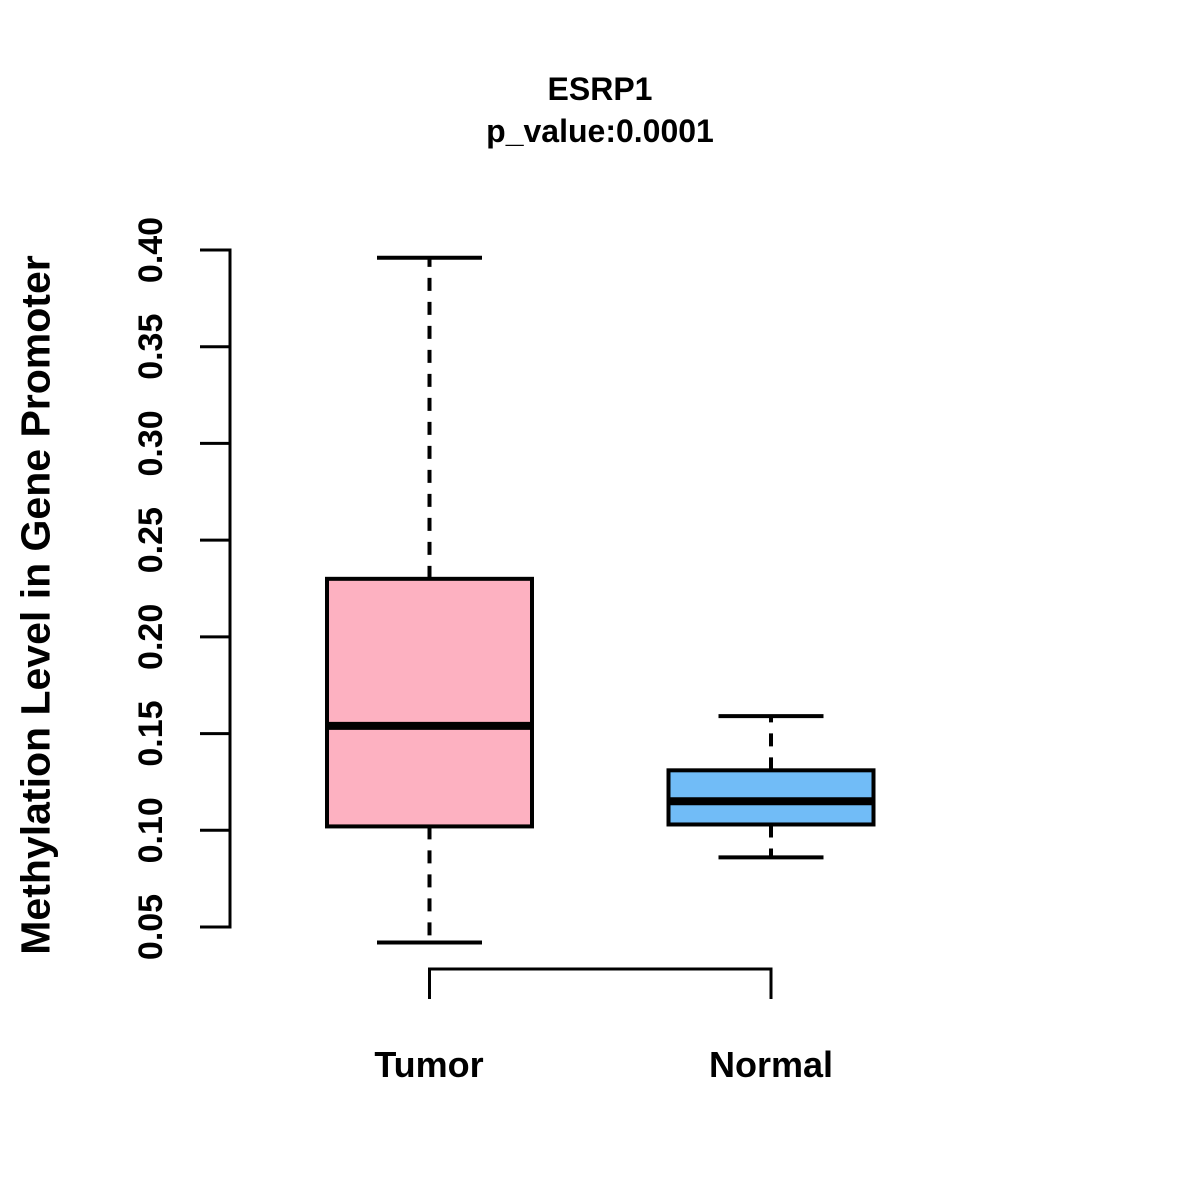 Image resolution: width=1200 pixels, height=1200 pixels. Describe the element at coordinates (600, 110) in the screenshot. I see `chart-title-block: ESRP1 p_value:0.0001` at that location.